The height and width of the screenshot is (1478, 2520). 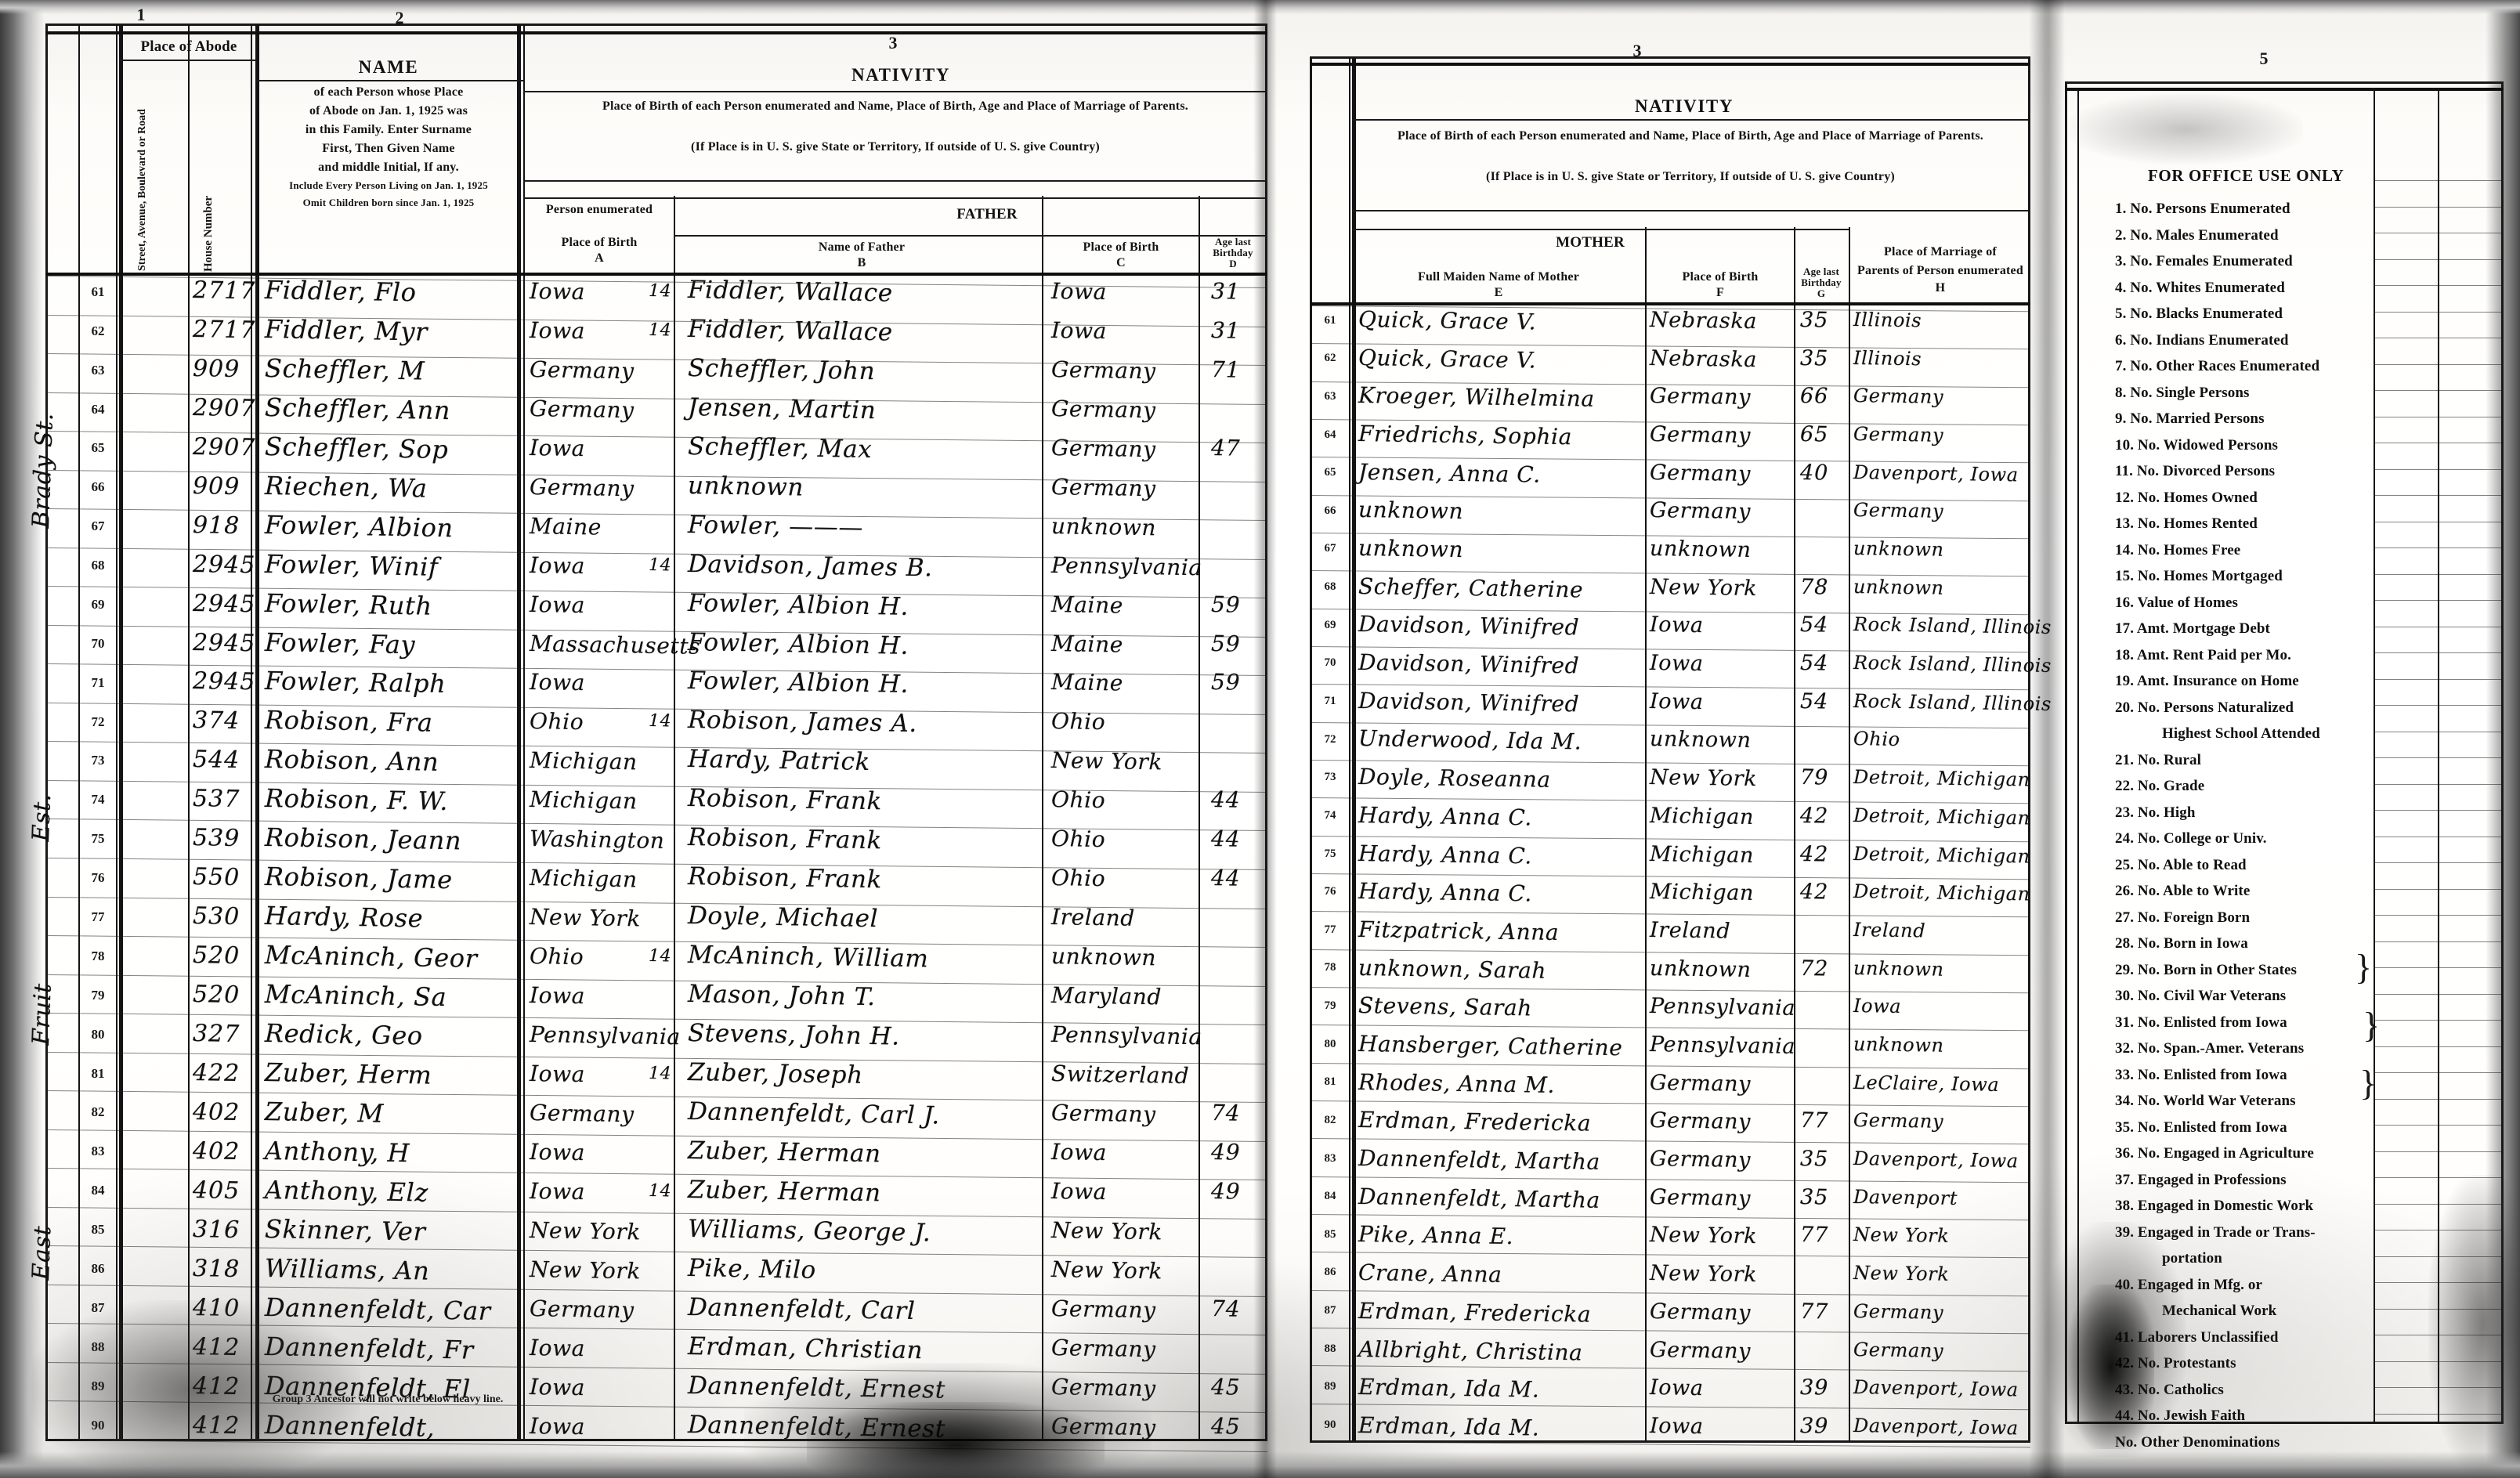 What do you see at coordinates (1330, 1082) in the screenshot?
I see `row-number-right: 81` at bounding box center [1330, 1082].